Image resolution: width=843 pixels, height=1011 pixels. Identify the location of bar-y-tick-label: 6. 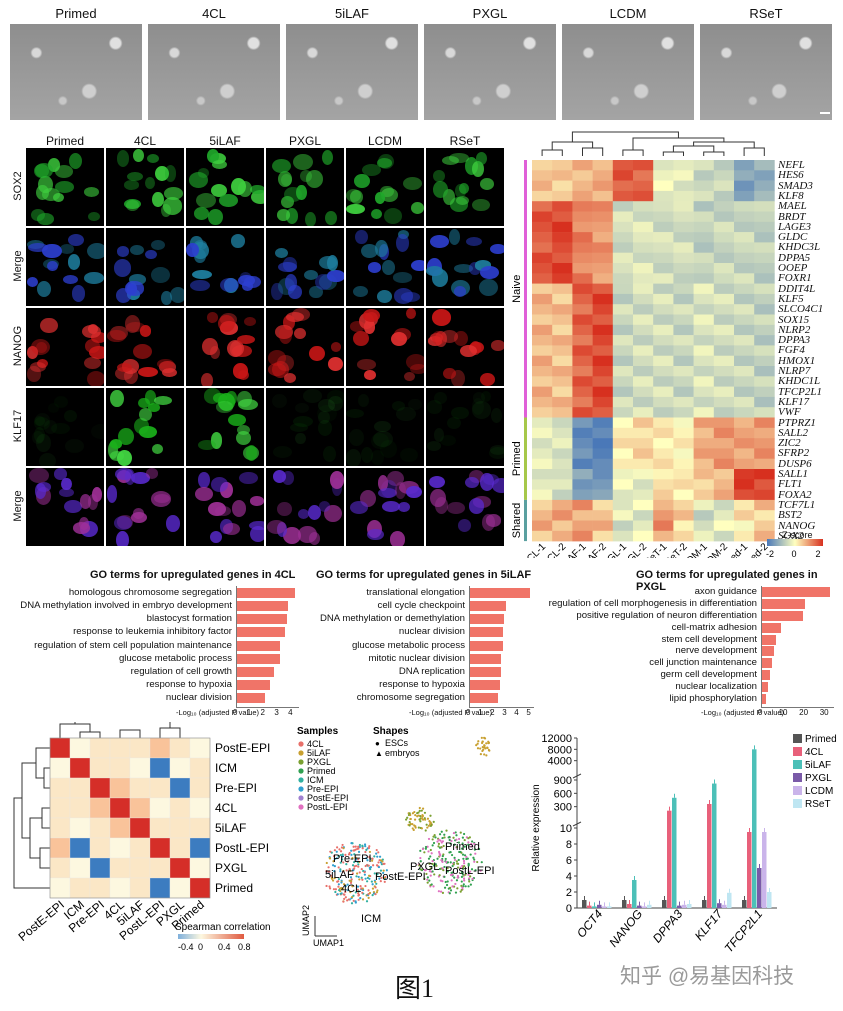
(569, 861).